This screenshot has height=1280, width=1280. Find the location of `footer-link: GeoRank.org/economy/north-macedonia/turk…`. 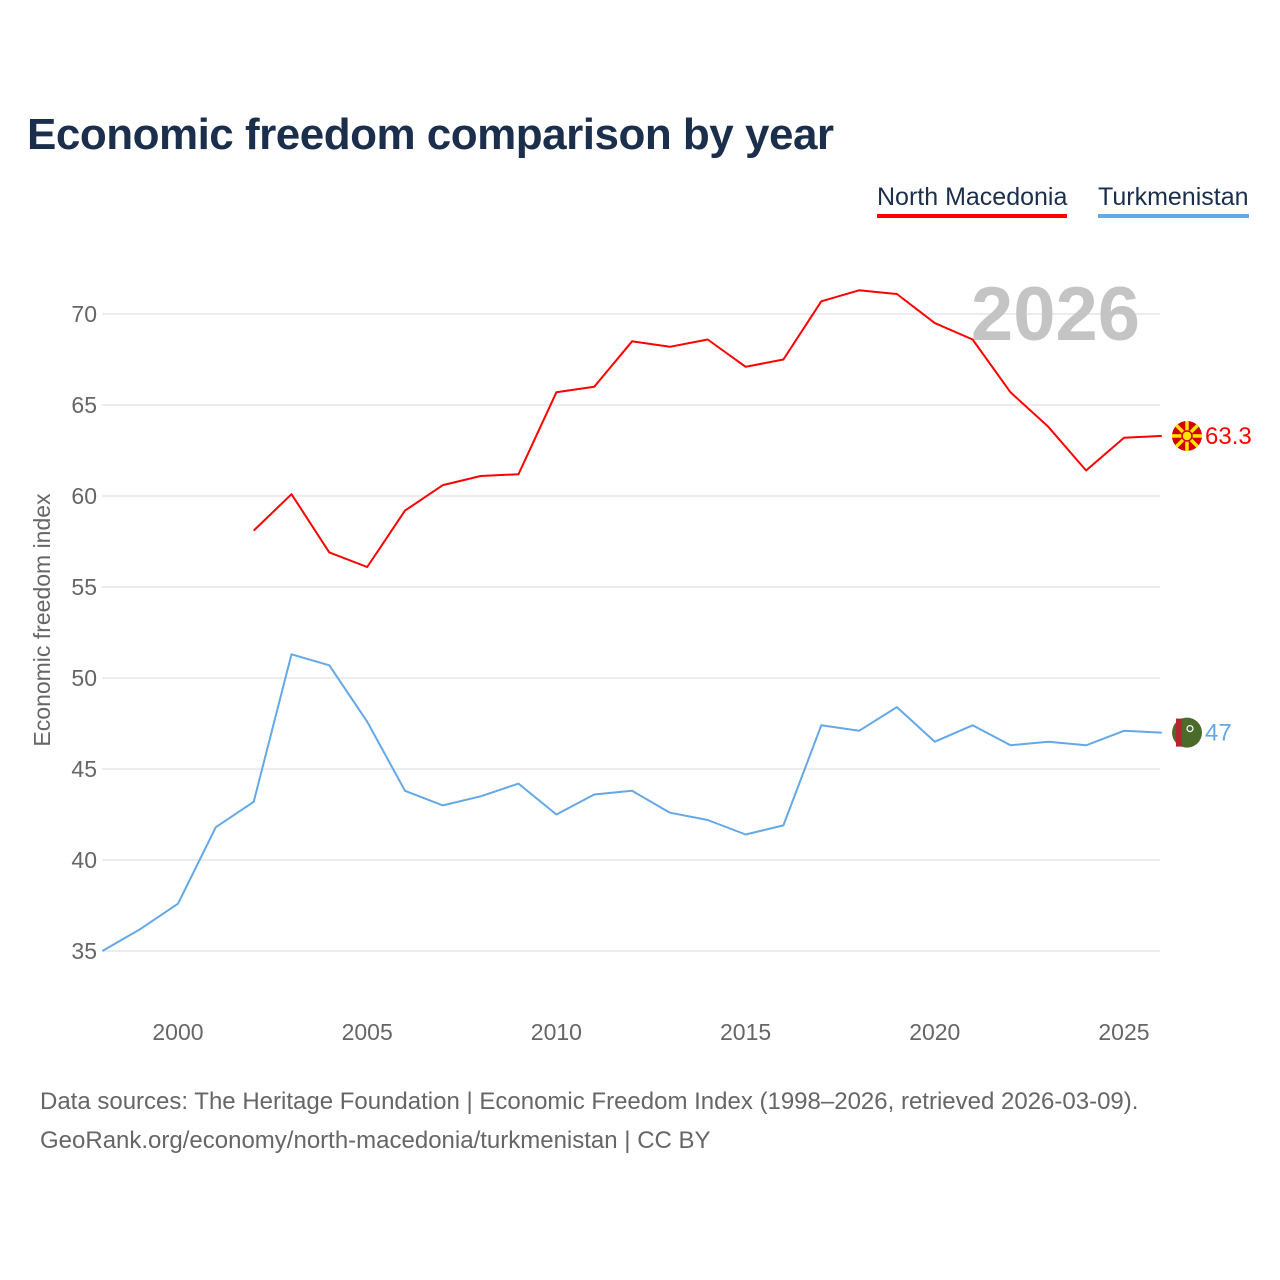

footer-link: GeoRank.org/economy/north-macedonia/turk… is located at coordinates (375, 1140).